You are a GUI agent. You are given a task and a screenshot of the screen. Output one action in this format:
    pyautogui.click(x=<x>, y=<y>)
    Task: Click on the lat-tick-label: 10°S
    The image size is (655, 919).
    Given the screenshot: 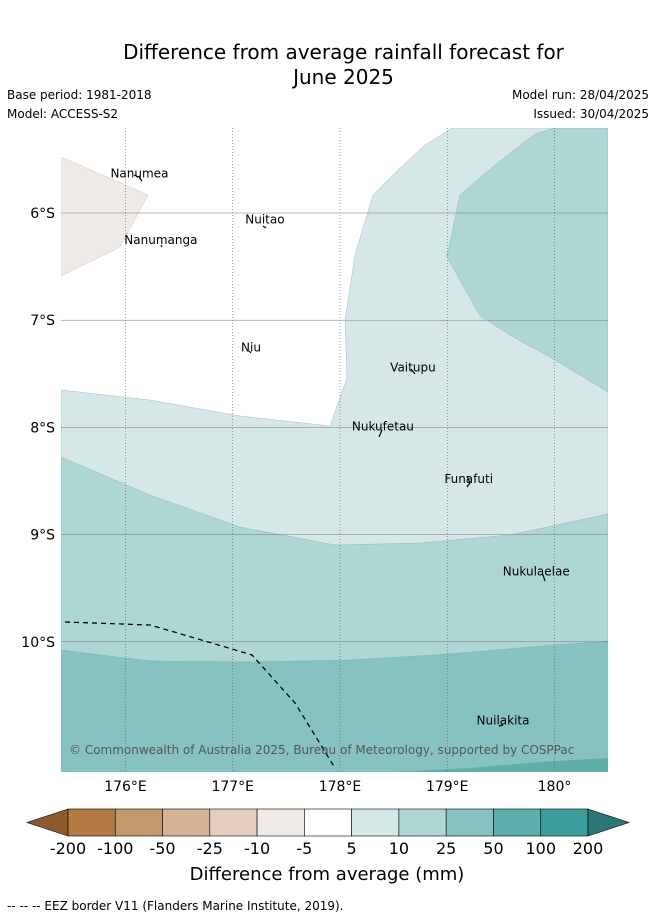 What is the action you would take?
    pyautogui.click(x=38, y=643)
    